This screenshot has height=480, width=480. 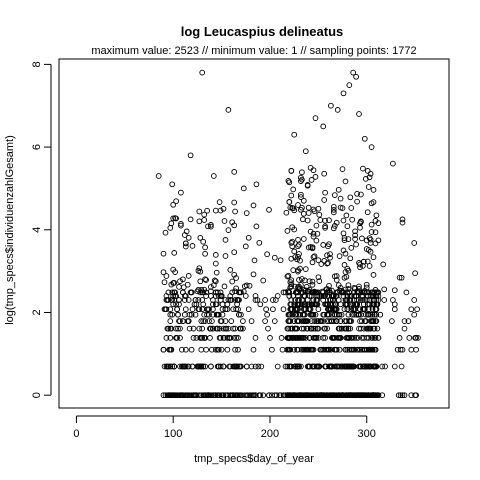 I want to click on x-tick-label: 300, so click(x=367, y=434).